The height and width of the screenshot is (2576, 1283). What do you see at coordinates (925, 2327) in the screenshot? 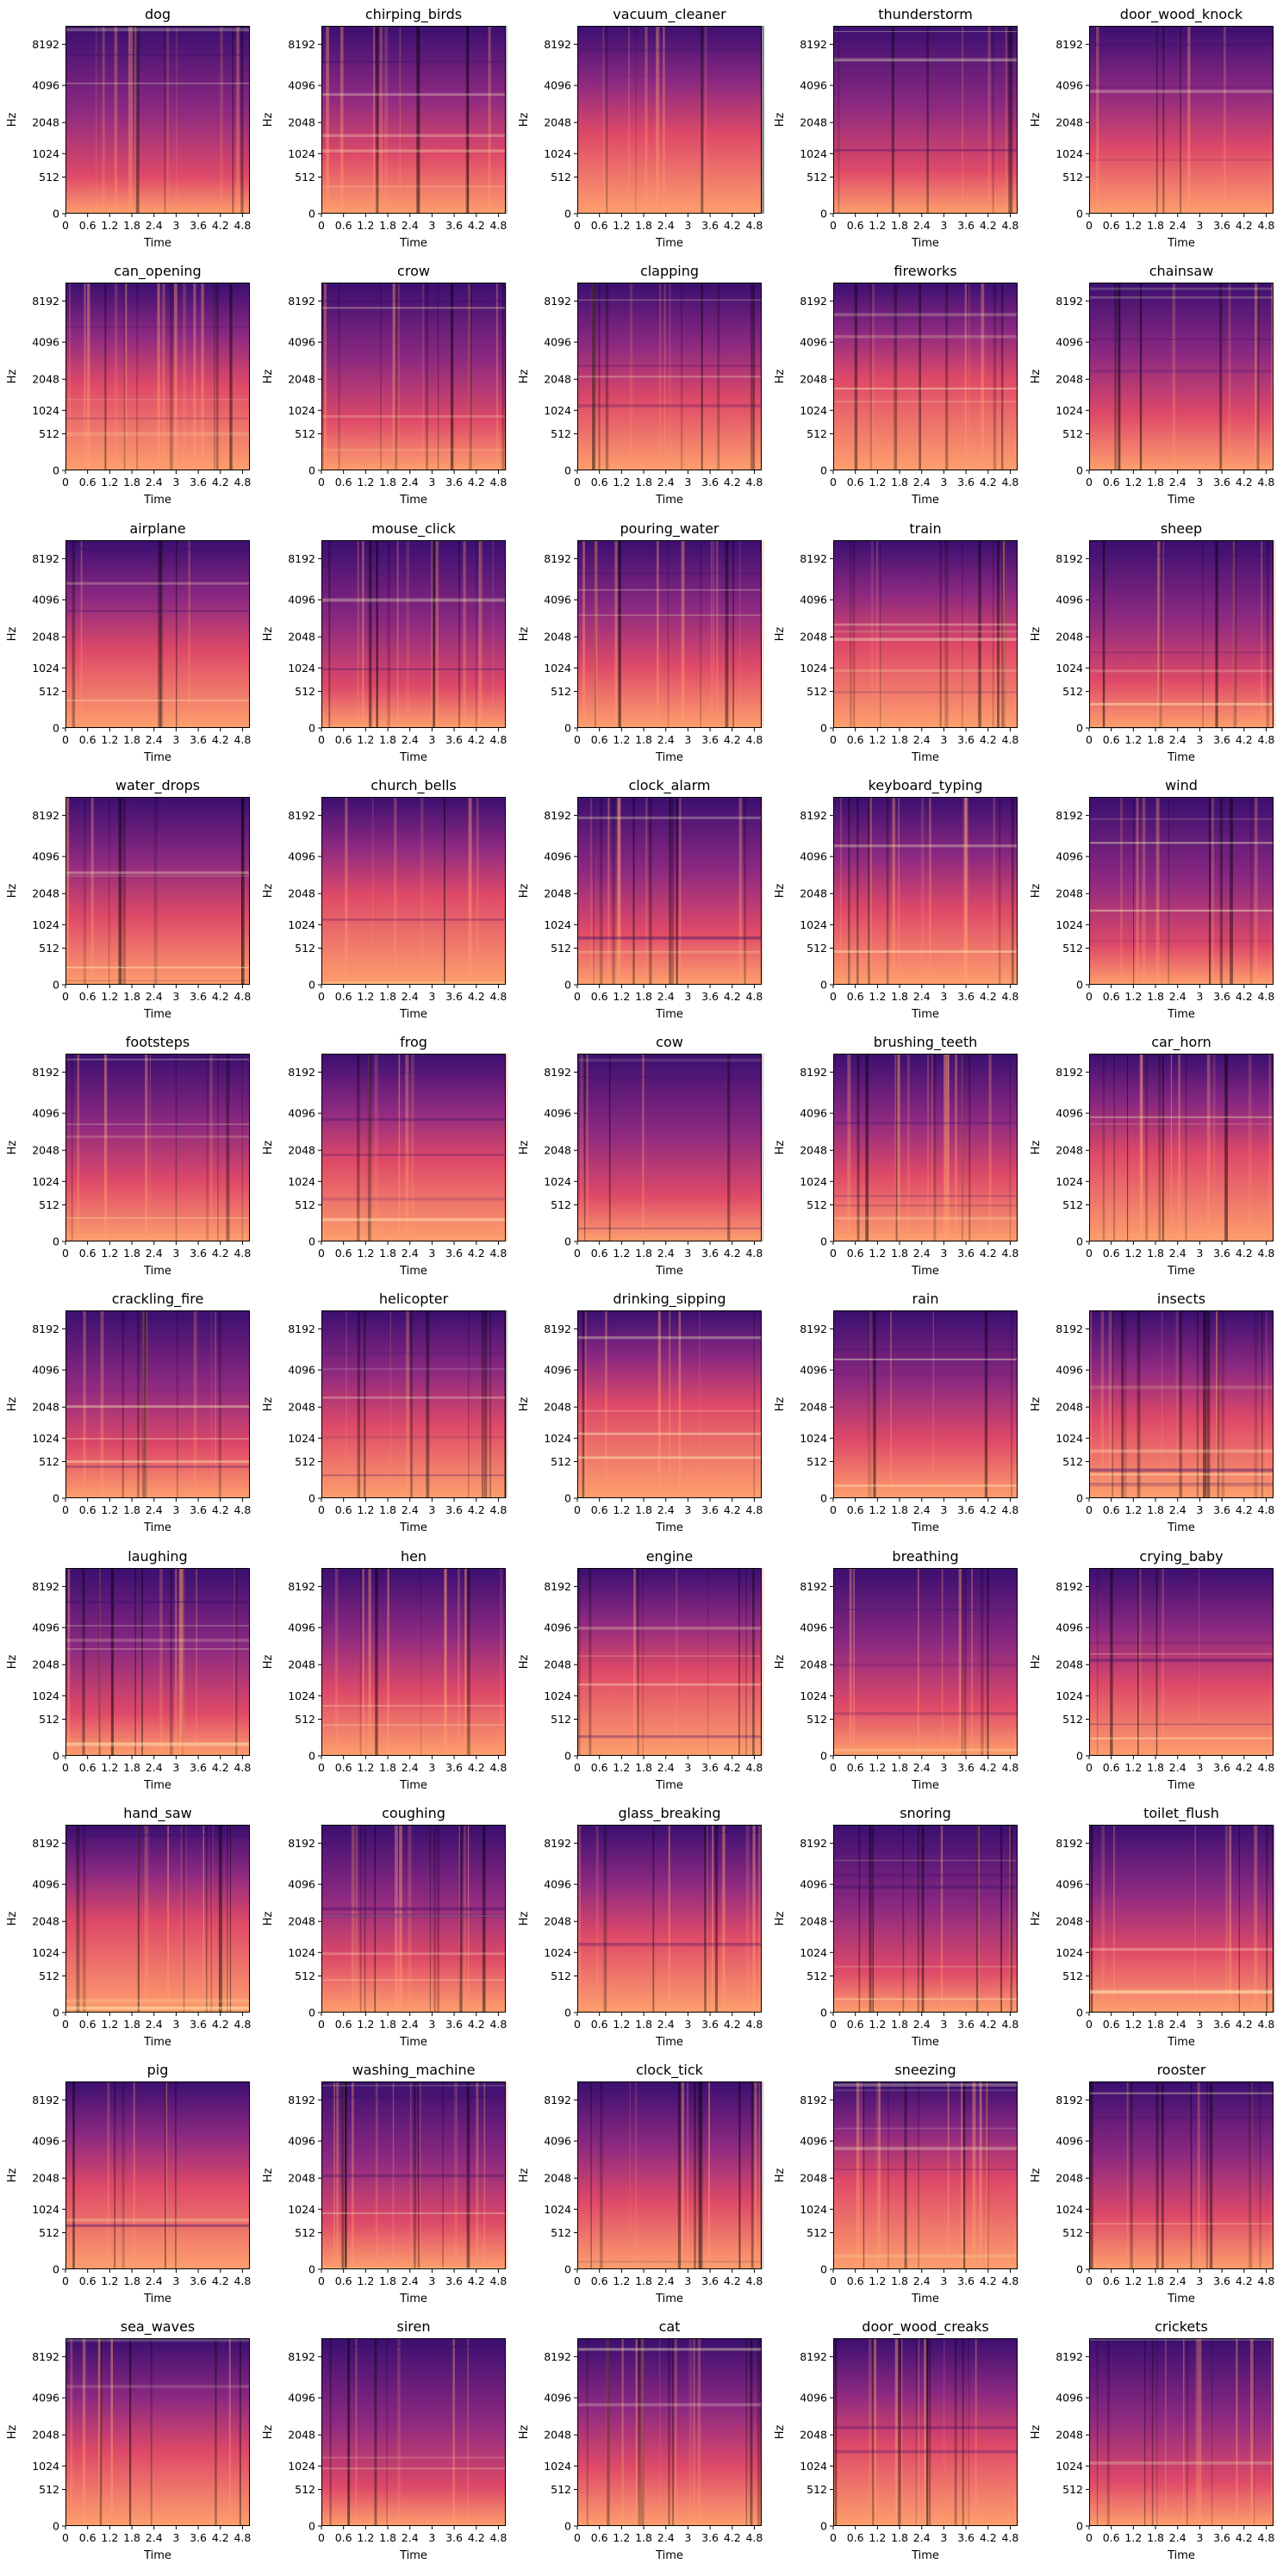
I see `panel-title: door_wood_creaks` at bounding box center [925, 2327].